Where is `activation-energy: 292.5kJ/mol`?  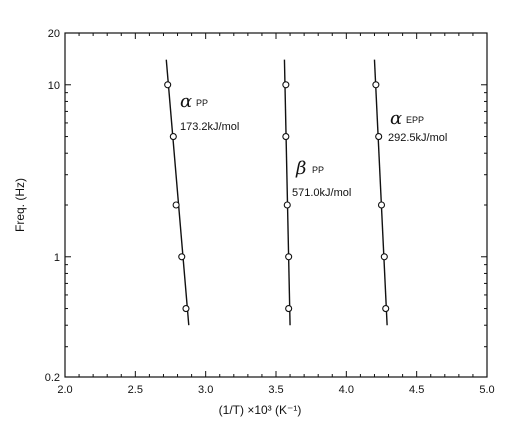
activation-energy: 292.5kJ/mol is located at coordinates (417, 138).